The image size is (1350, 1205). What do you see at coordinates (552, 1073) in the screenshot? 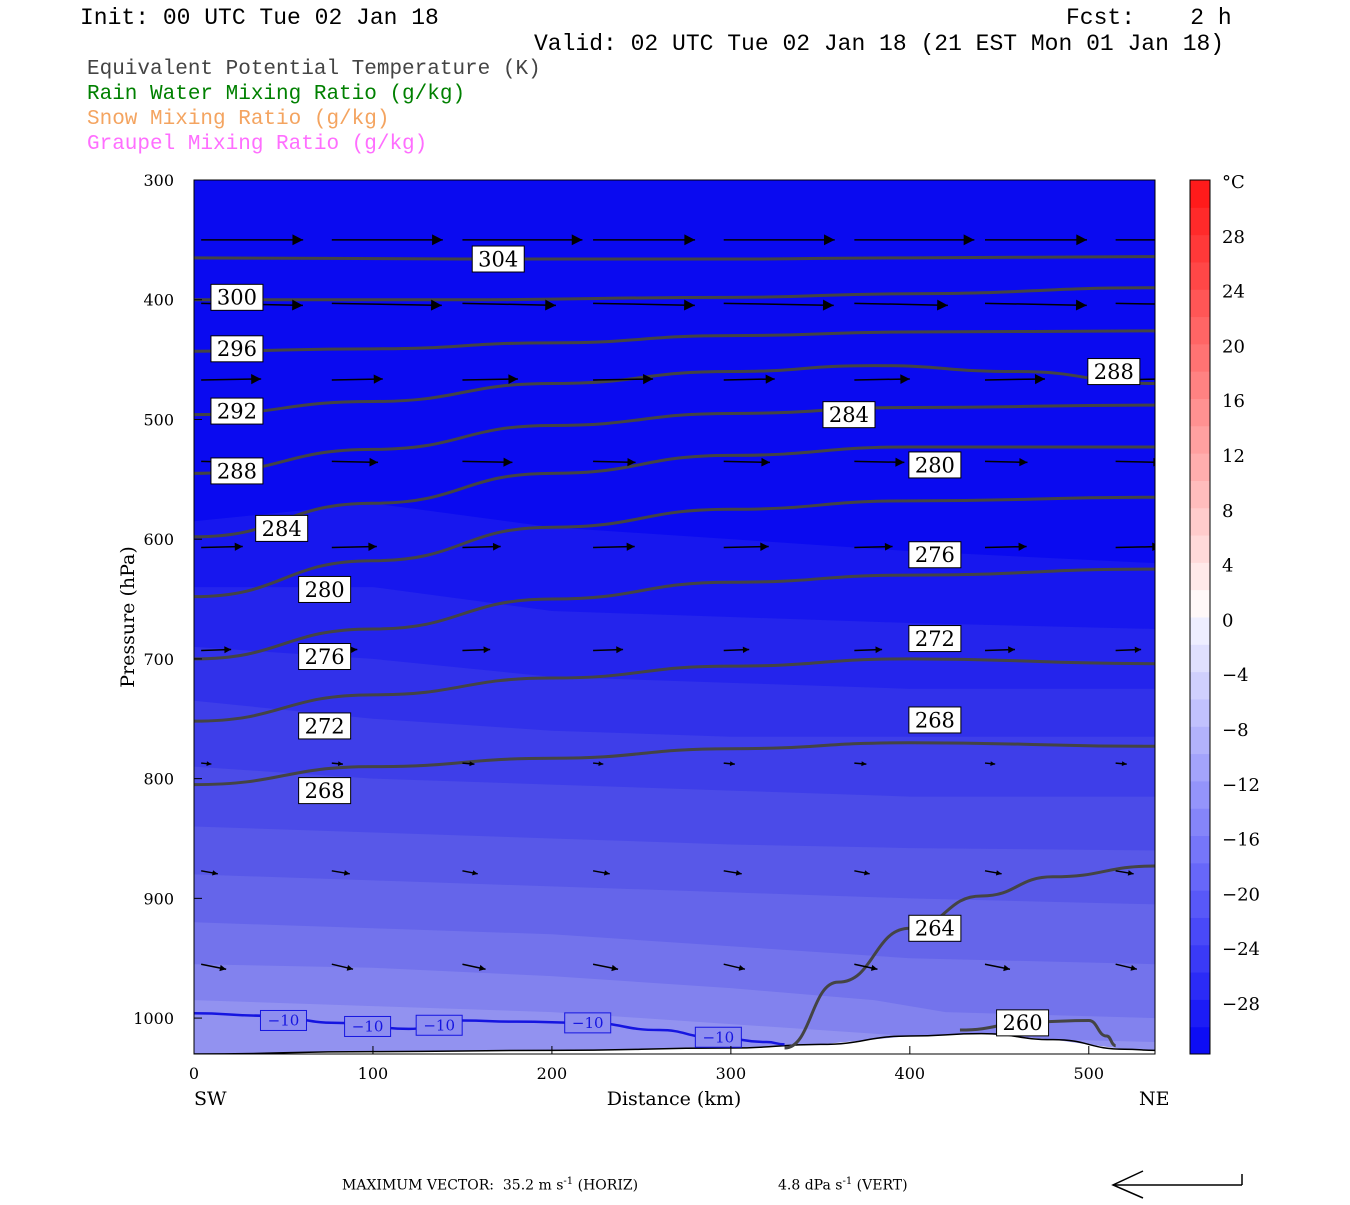
I see `x-axis-tick-label: 200` at bounding box center [552, 1073].